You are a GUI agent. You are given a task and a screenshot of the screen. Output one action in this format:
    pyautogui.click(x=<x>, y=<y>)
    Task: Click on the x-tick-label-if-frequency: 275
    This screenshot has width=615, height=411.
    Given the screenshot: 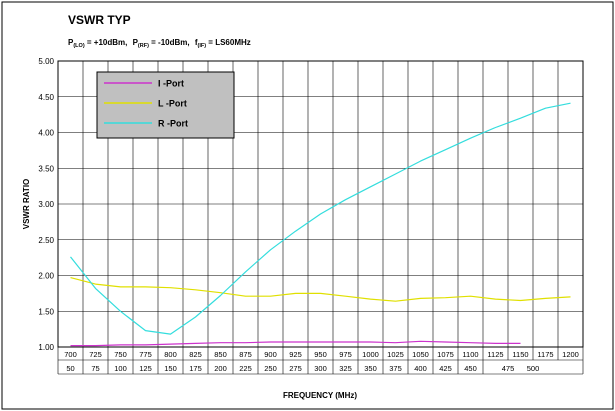 What is the action you would take?
    pyautogui.click(x=295, y=368)
    